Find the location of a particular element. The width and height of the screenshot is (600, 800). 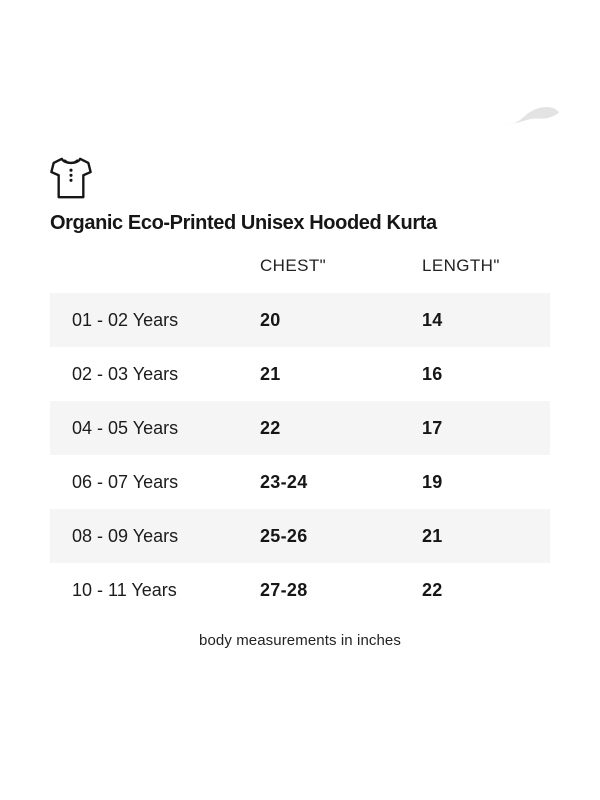

table-header: CHEST" LENGTH" is located at coordinates (300, 266).